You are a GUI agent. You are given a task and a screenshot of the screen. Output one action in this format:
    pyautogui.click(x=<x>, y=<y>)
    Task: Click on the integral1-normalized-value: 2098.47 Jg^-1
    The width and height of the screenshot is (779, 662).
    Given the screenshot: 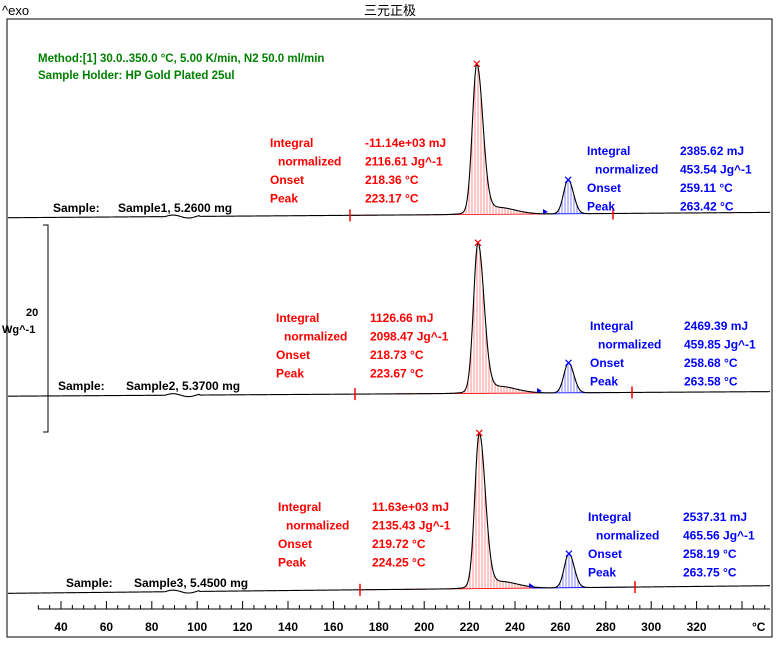 What is the action you would take?
    pyautogui.click(x=409, y=337)
    